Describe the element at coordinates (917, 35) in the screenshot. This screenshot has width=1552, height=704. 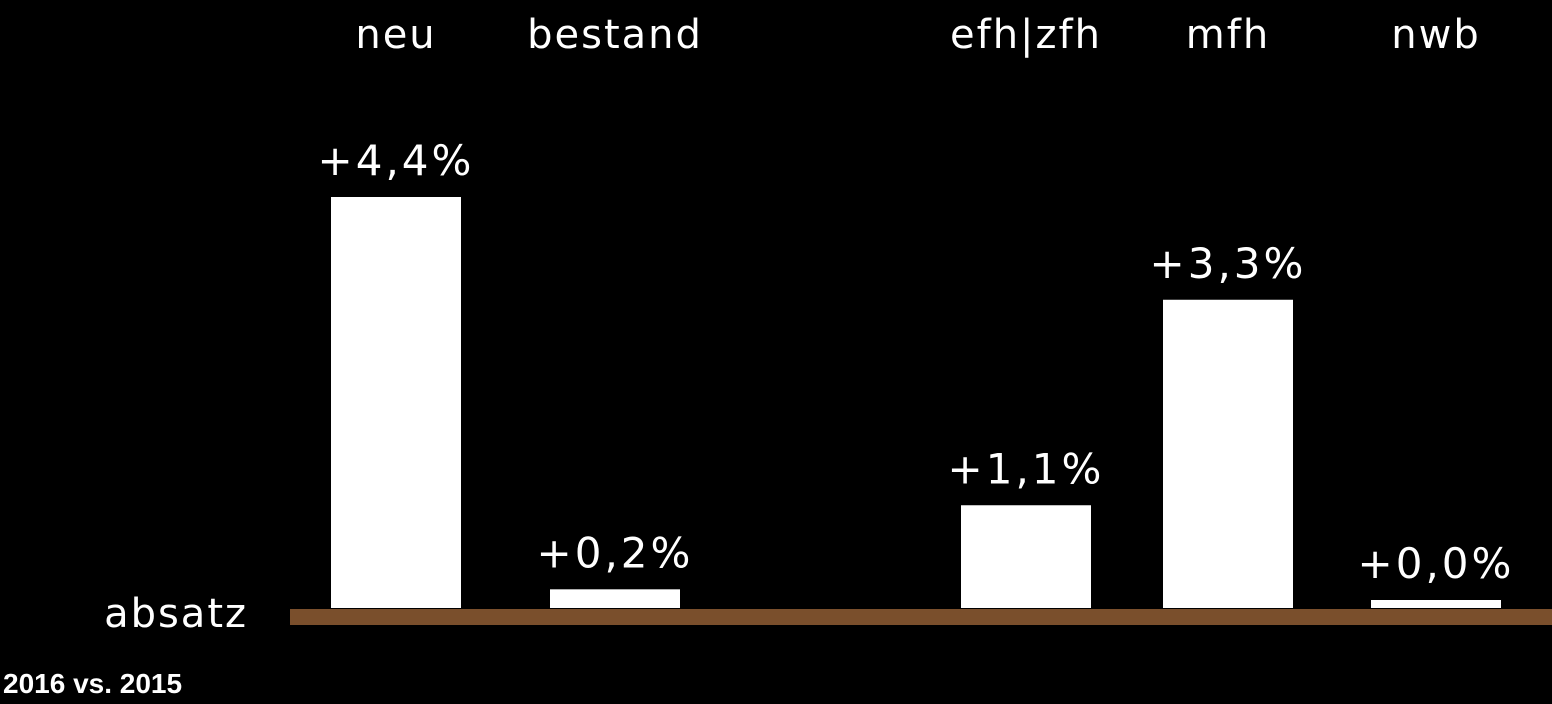
I see `category-labels-group: neu bestand efh|zfh mfh nwb` at that location.